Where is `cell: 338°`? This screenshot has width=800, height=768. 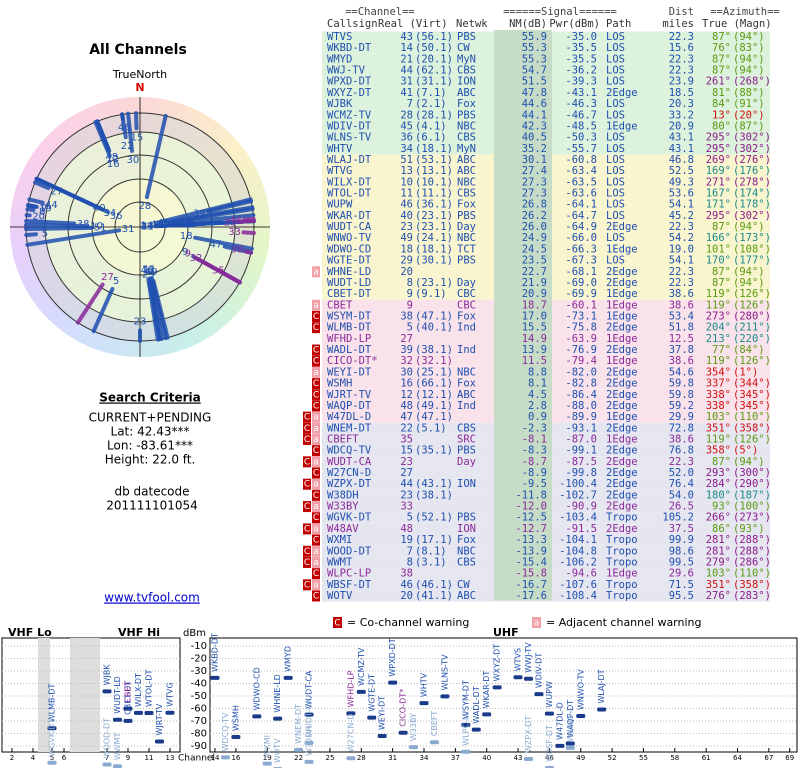
cell: 338° is located at coordinates (718, 395).